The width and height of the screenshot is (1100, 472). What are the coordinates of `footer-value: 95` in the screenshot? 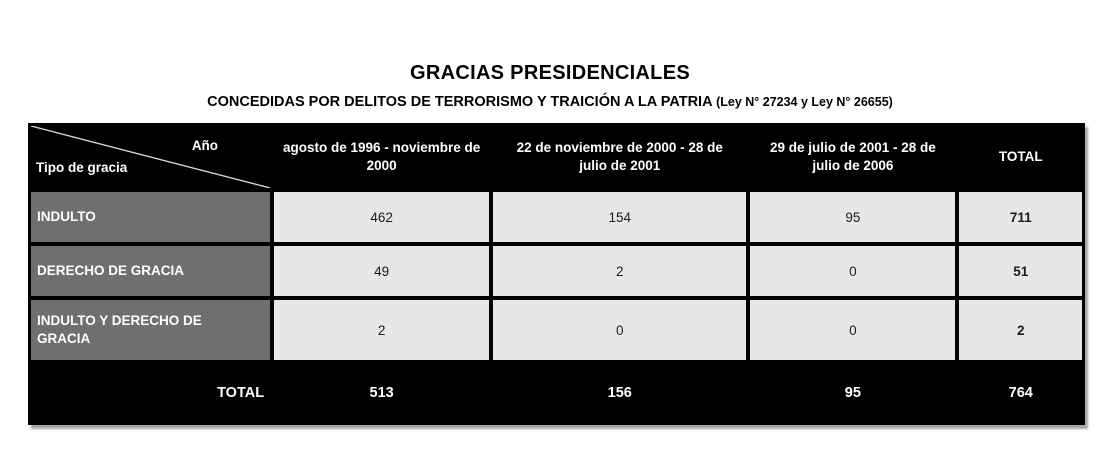 It's located at (853, 393).